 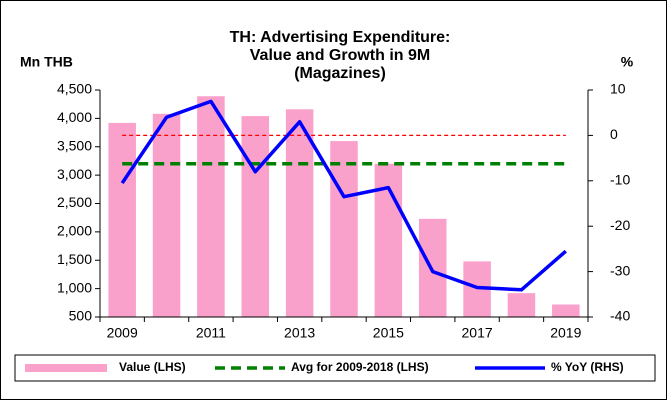 I want to click on y-tick-label: 2,000, so click(x=74, y=231).